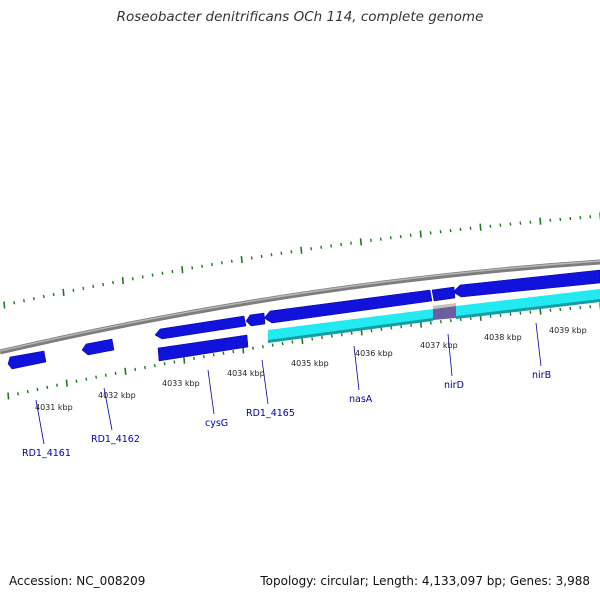 Image resolution: width=600 pixels, height=600 pixels. I want to click on gene-arrow-small, so click(255, 319).